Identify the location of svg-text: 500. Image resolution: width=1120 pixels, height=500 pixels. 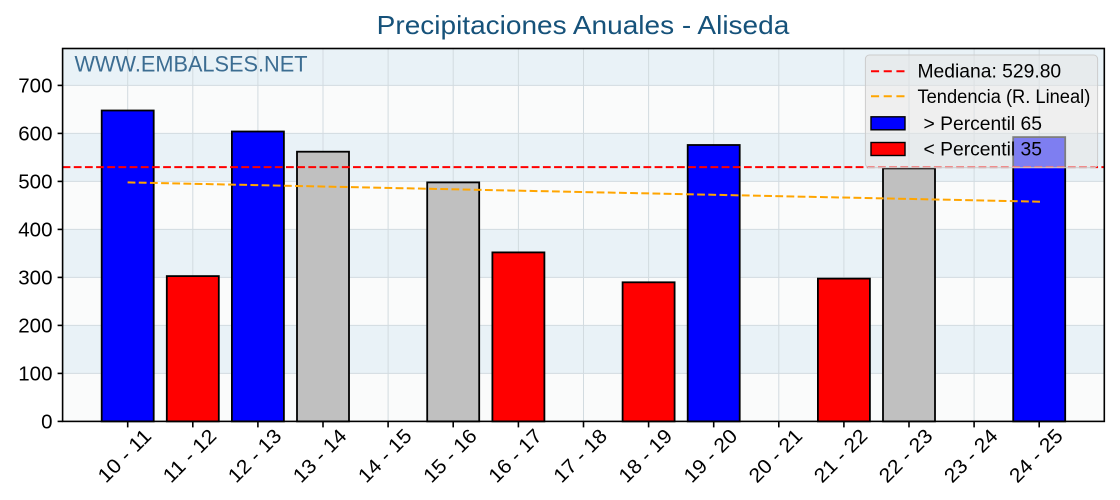
(35, 182).